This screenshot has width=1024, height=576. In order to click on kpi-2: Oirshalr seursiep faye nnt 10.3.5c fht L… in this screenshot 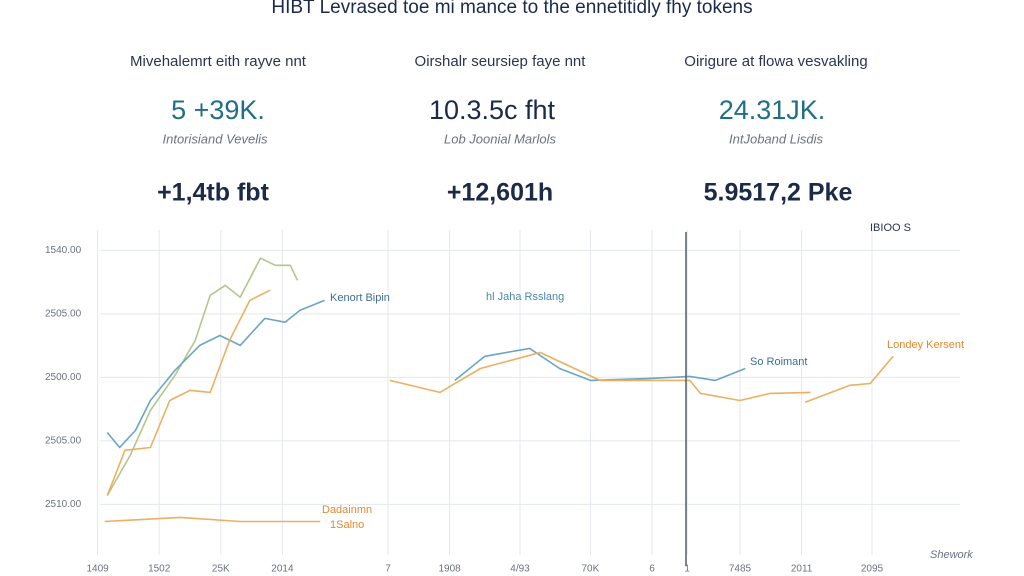, I will do `click(501, 130)`.